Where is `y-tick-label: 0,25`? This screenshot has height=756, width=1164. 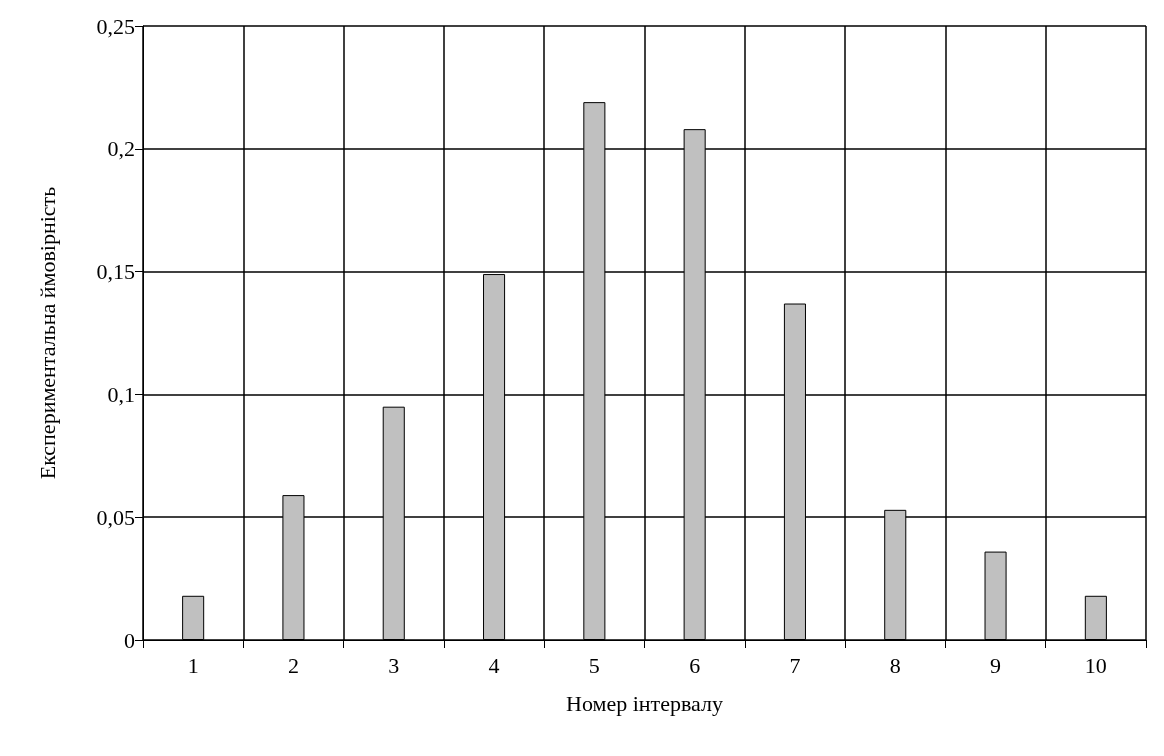
y-tick-label: 0,25 is located at coordinates (115, 26).